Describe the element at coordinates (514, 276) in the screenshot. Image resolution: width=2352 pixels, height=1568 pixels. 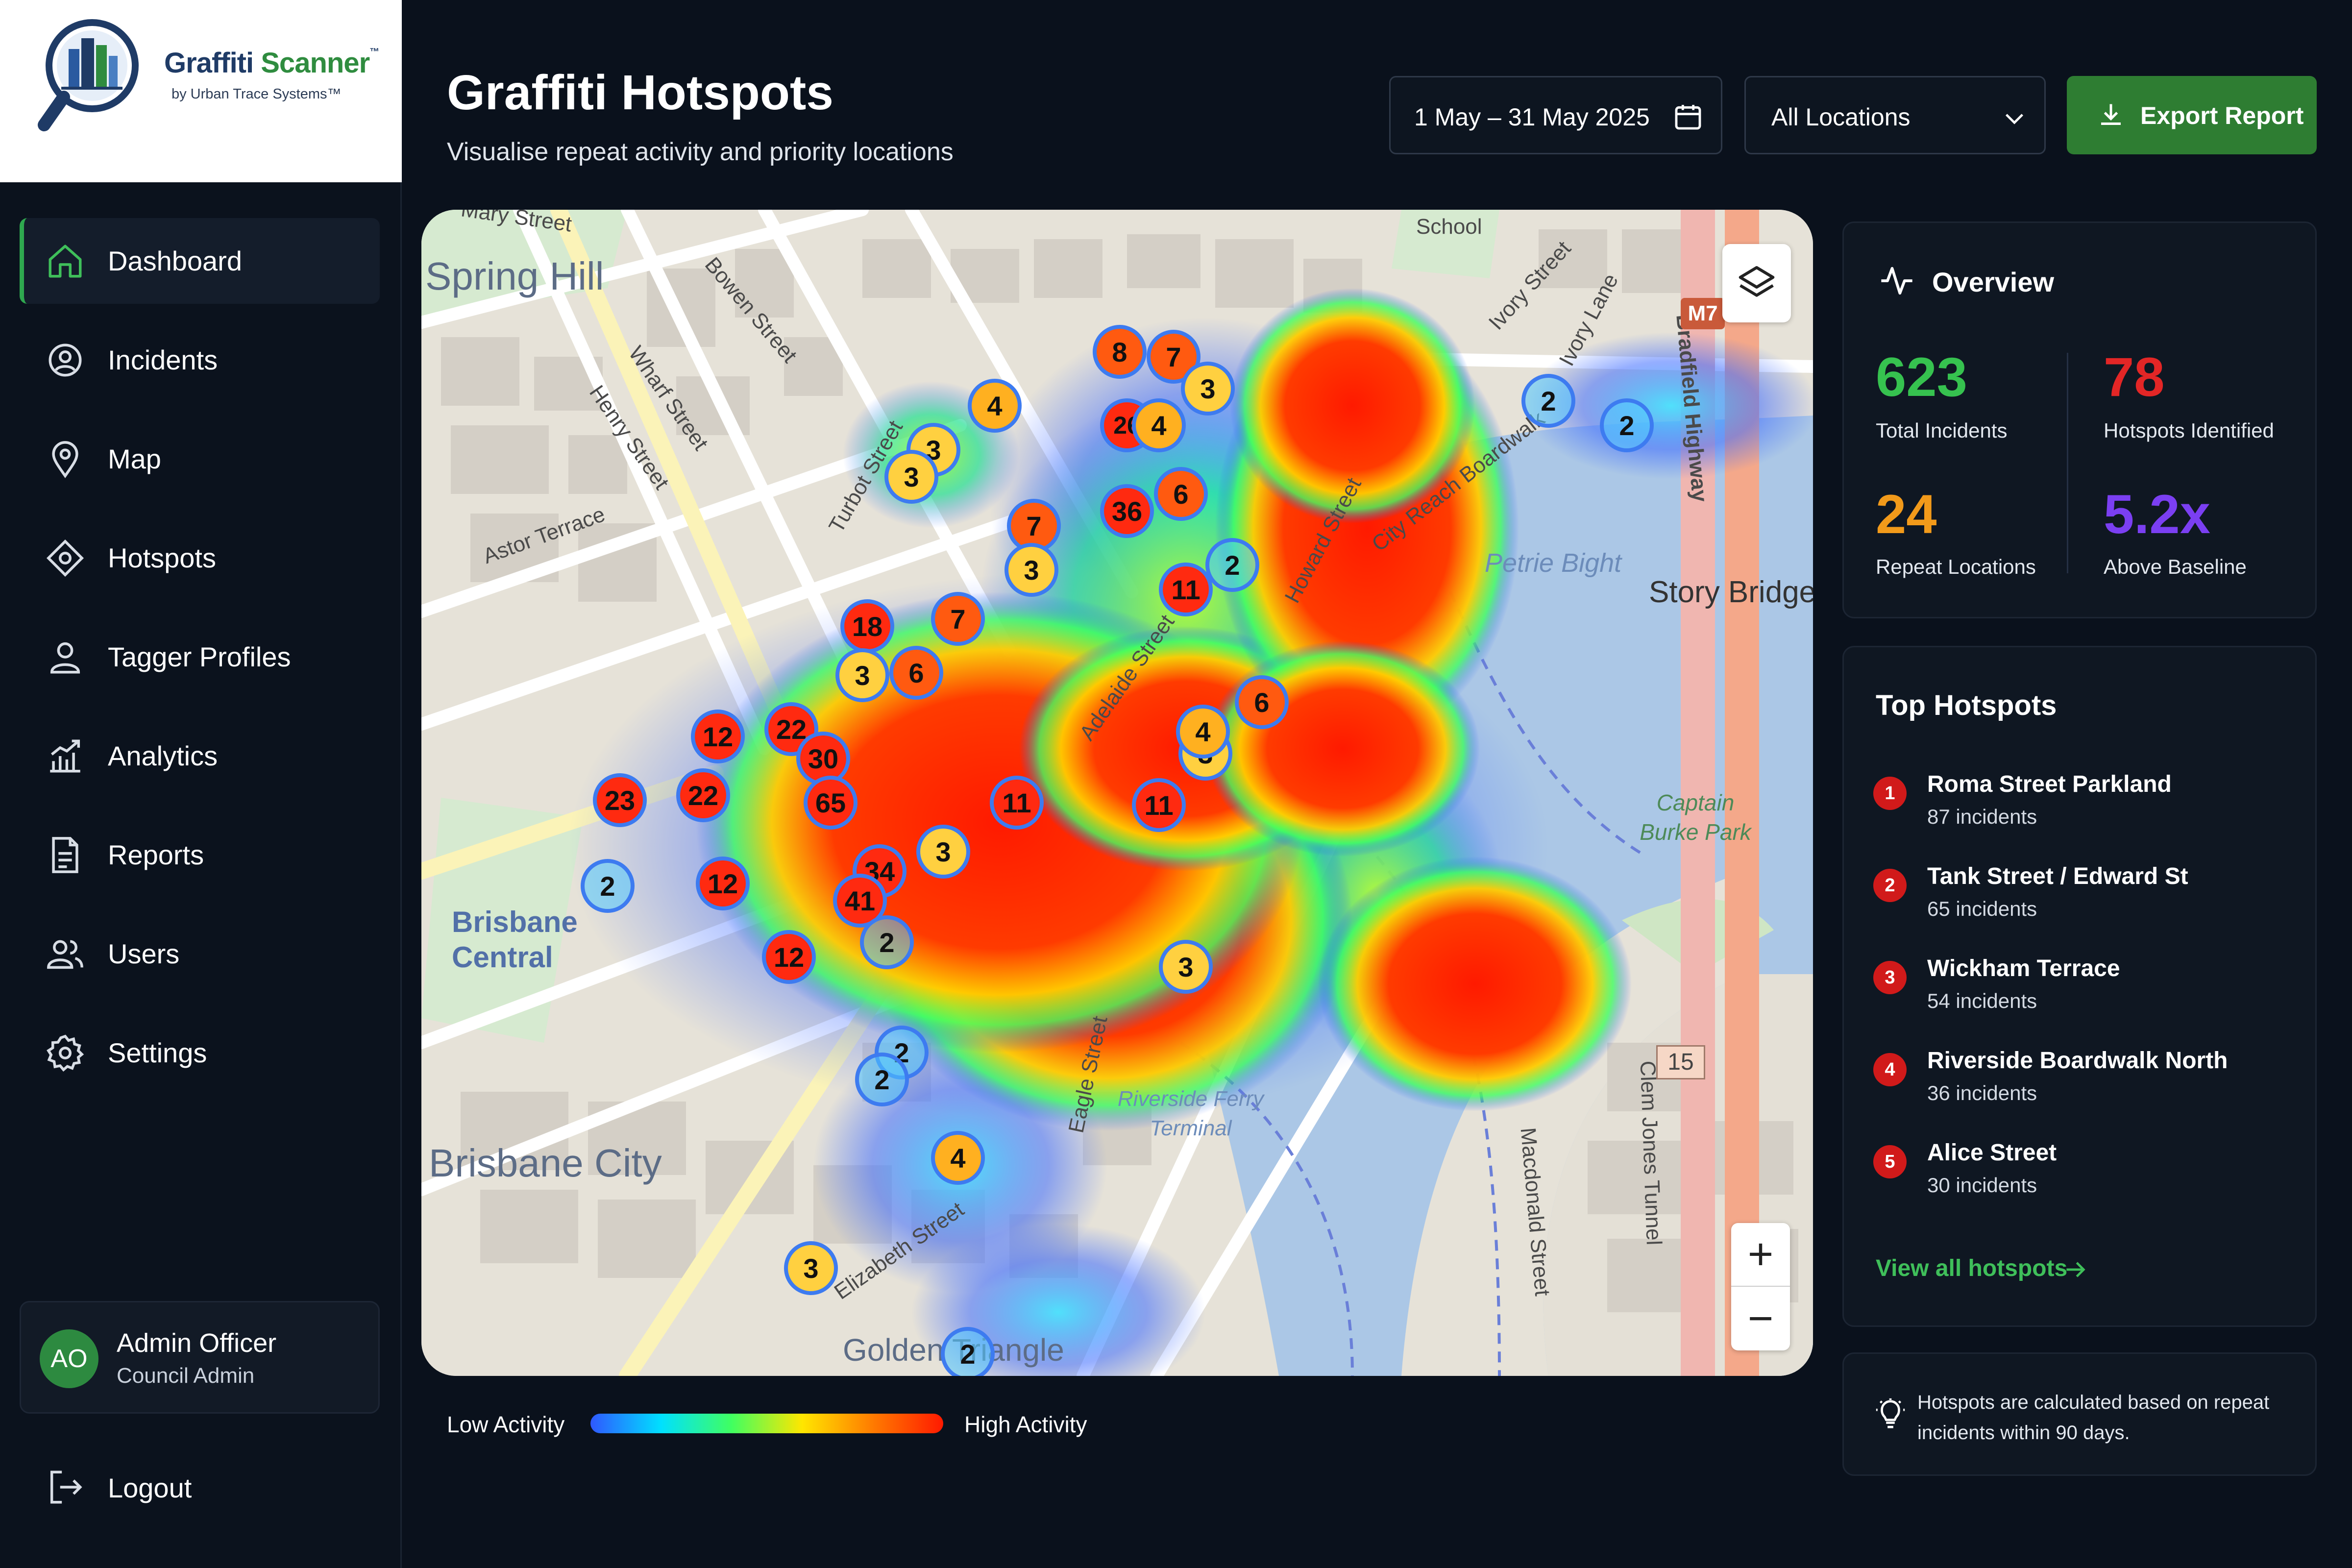
I see `area-label-spring-hill: Spring Hill` at that location.